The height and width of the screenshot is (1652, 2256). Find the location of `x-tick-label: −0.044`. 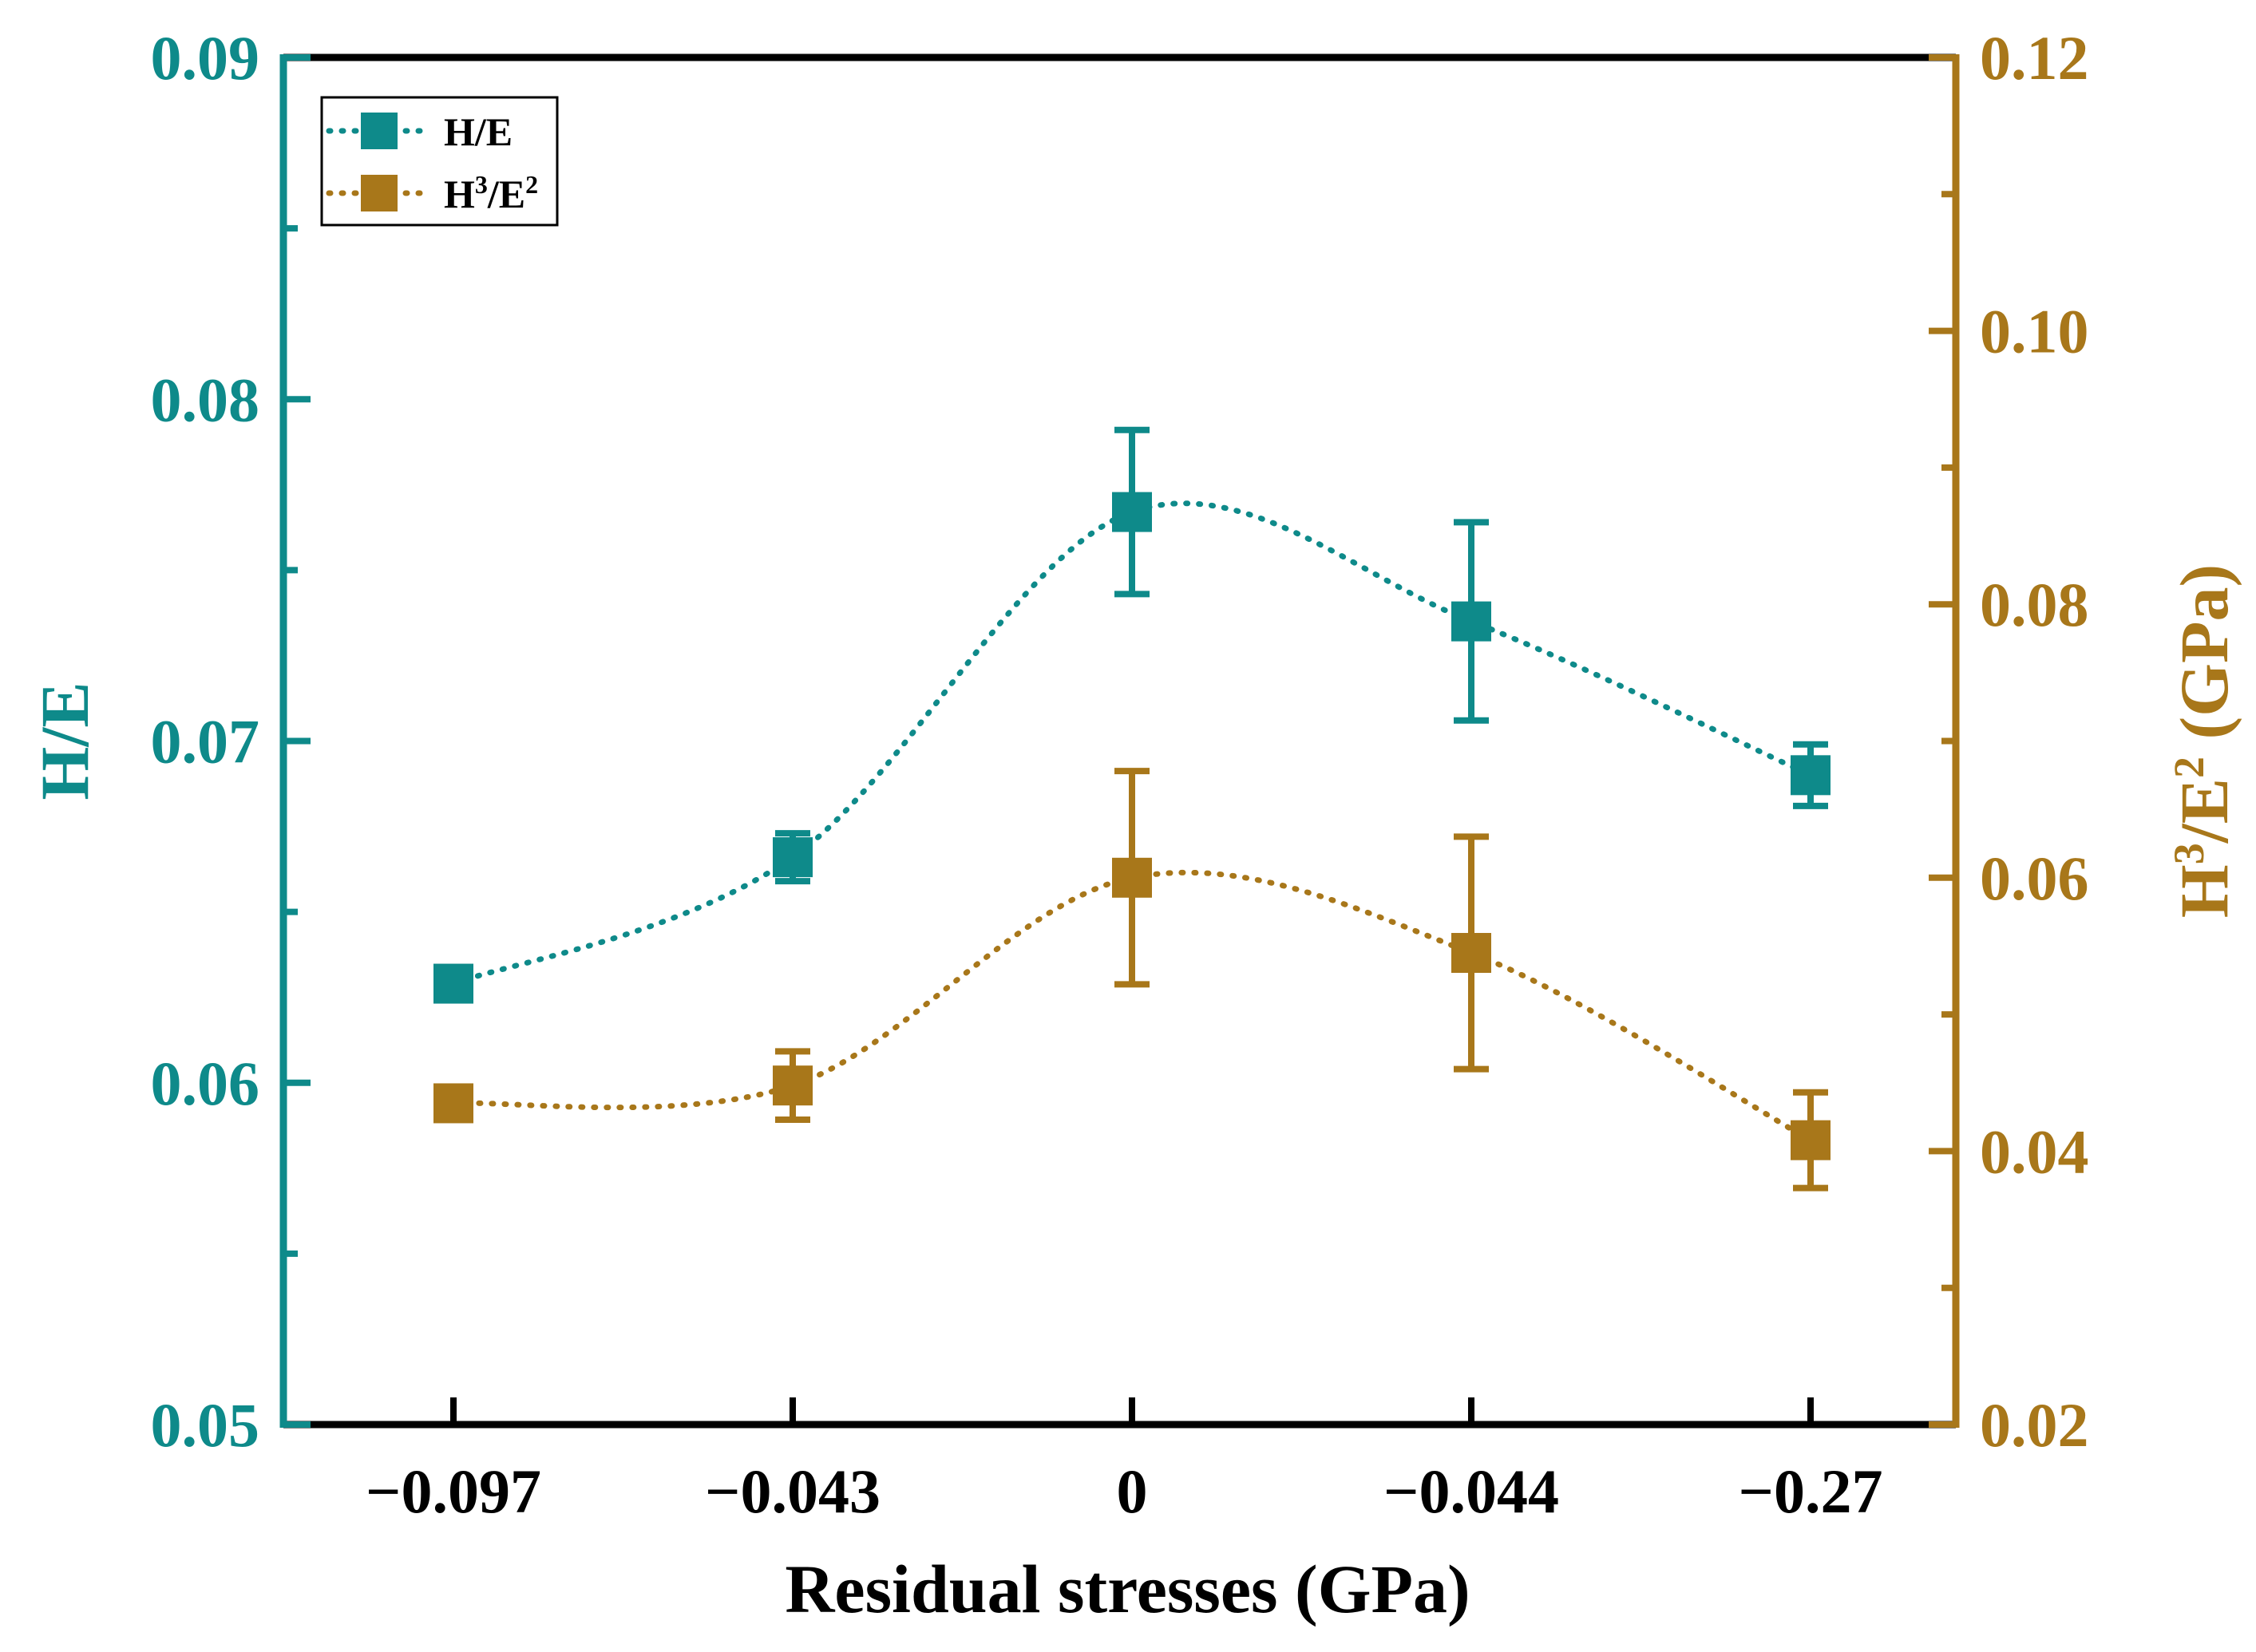

x-tick-label: −0.044 is located at coordinates (1471, 1491).